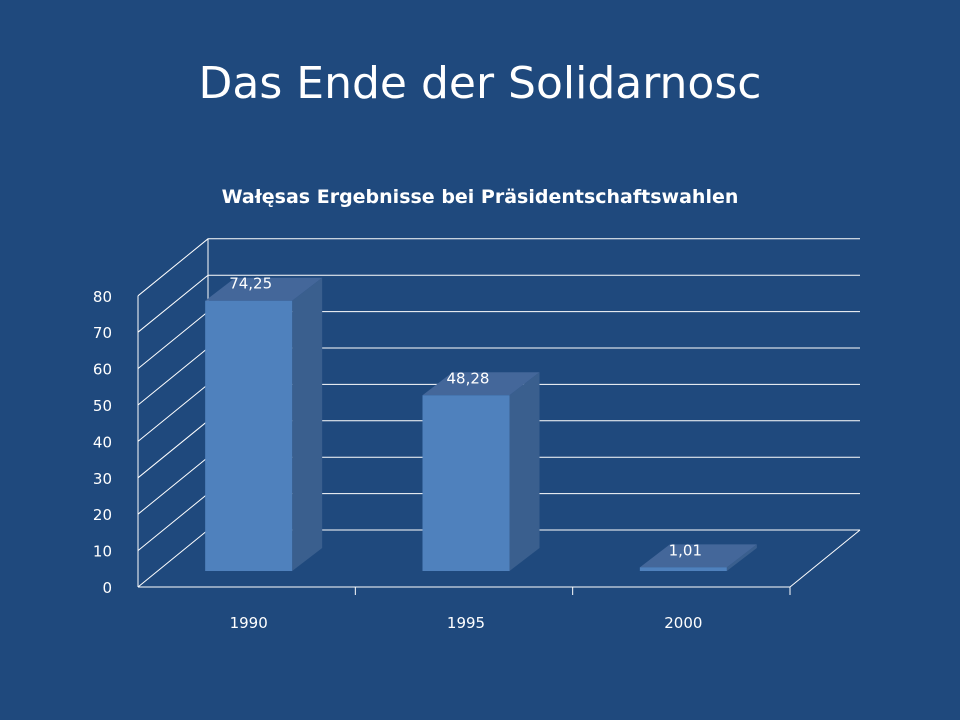  What do you see at coordinates (102, 406) in the screenshot?
I see `y-tick-label: 50` at bounding box center [102, 406].